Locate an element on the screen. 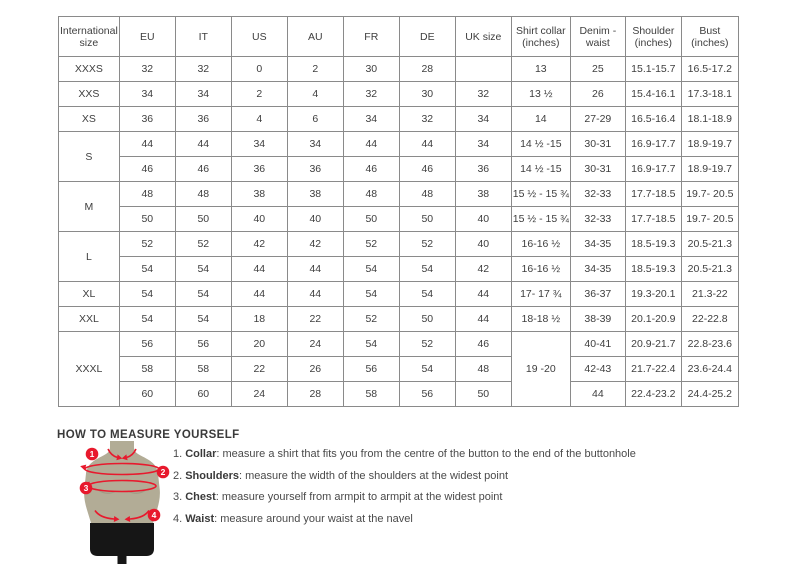  size-value-cell: 20 is located at coordinates (259, 344).